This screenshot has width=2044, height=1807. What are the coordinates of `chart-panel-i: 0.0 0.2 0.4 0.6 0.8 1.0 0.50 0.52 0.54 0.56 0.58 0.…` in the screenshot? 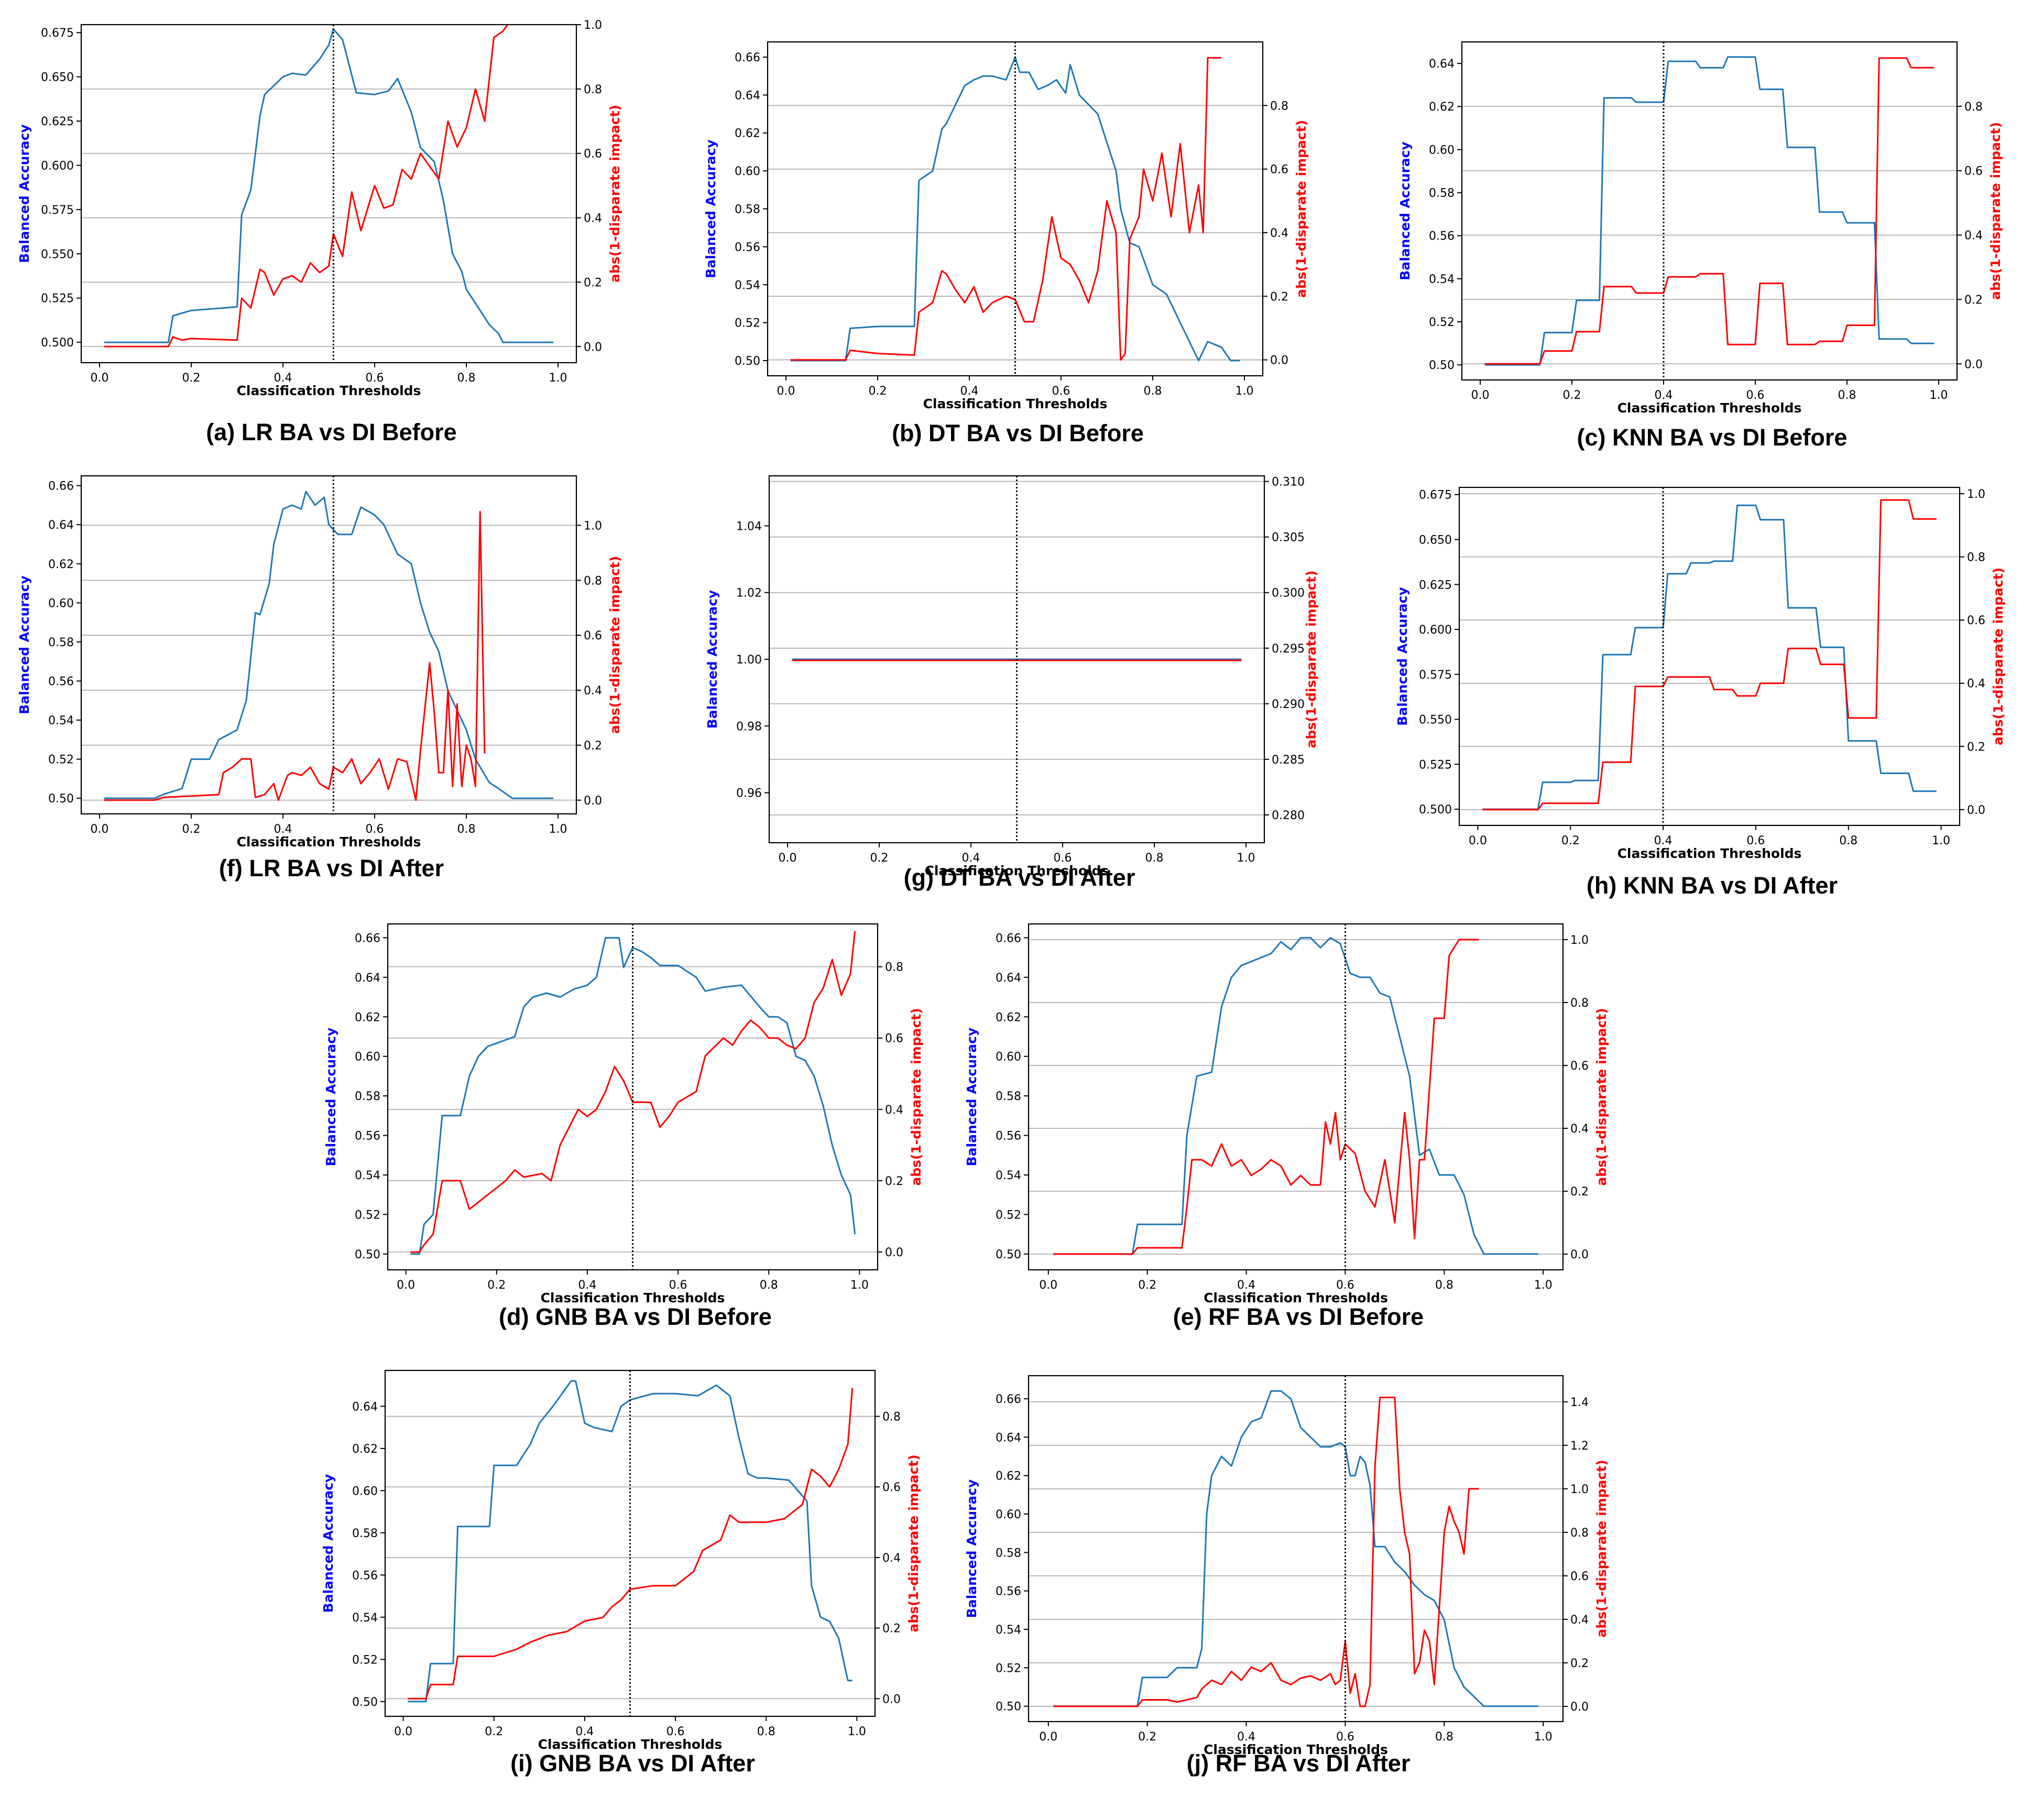 It's located at (621, 1573).